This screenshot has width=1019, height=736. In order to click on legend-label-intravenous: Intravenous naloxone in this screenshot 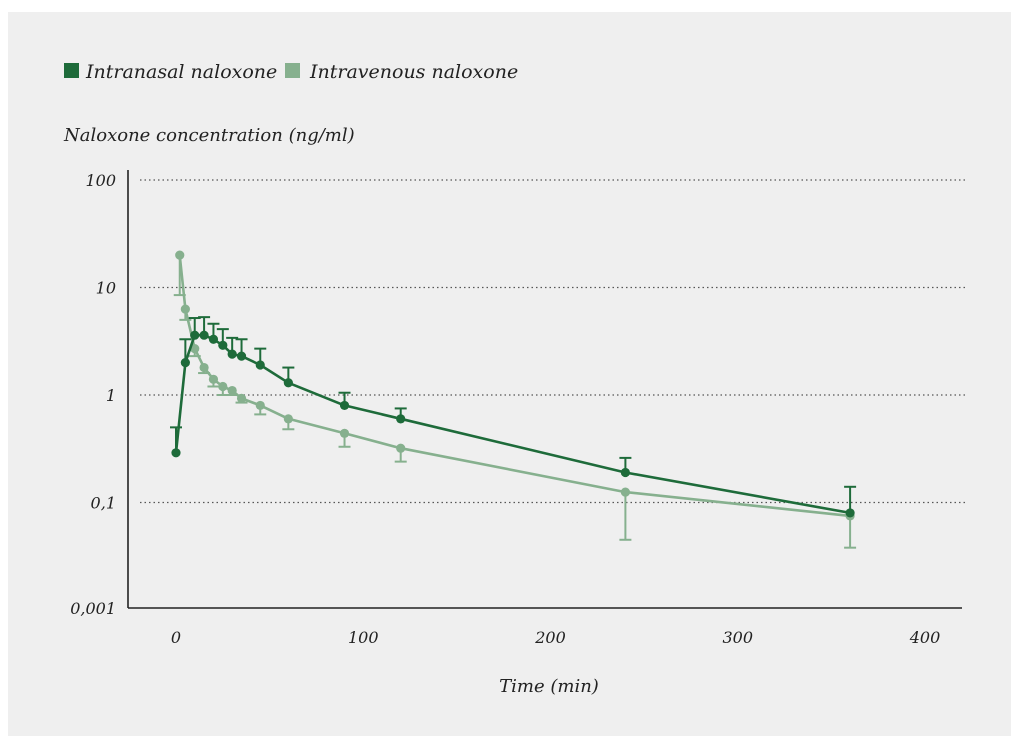, I will do `click(413, 72)`.